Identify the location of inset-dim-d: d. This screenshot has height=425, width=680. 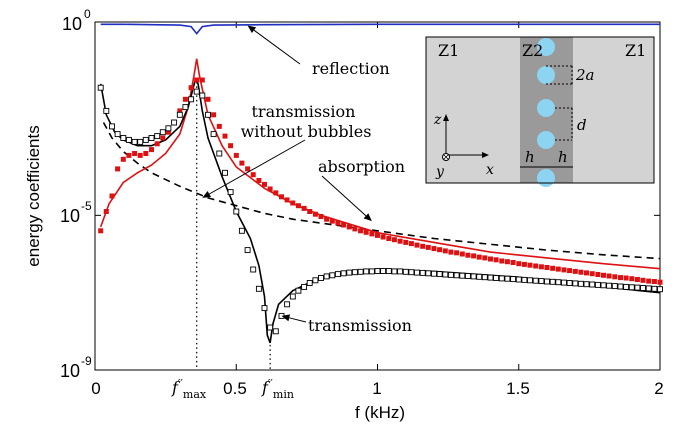
(582, 125).